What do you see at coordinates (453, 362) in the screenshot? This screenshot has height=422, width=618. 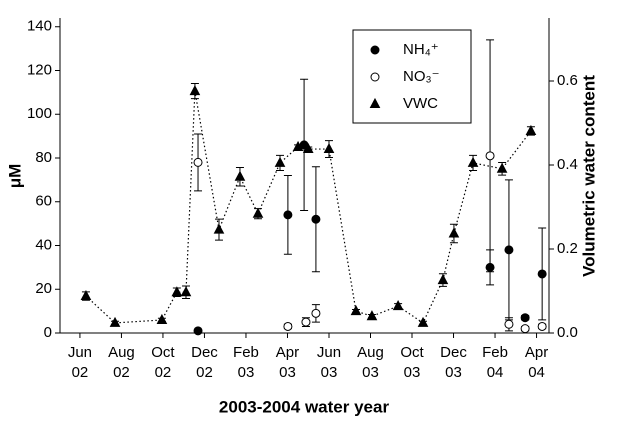 I see `x-tick-label: Dec 03` at bounding box center [453, 362].